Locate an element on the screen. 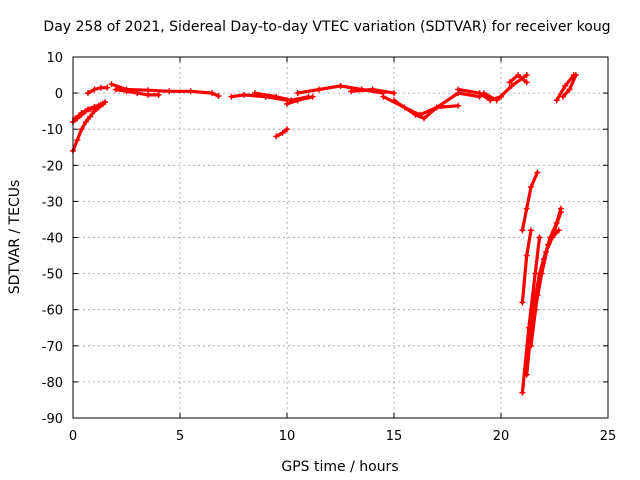  y-tick-label: -60 is located at coordinates (52, 311).